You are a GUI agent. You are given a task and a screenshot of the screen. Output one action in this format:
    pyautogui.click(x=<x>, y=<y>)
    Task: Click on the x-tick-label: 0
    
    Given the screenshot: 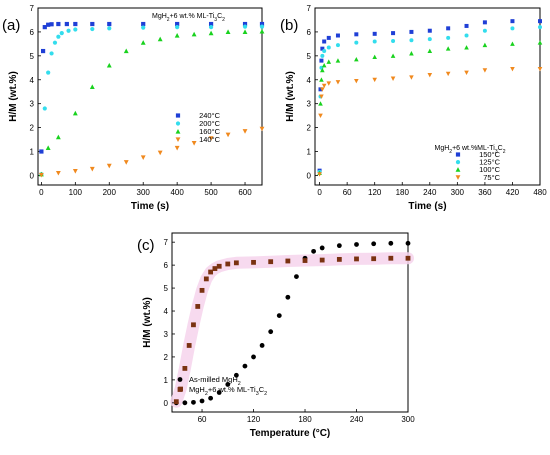 What is the action you would take?
    pyautogui.click(x=319, y=192)
    